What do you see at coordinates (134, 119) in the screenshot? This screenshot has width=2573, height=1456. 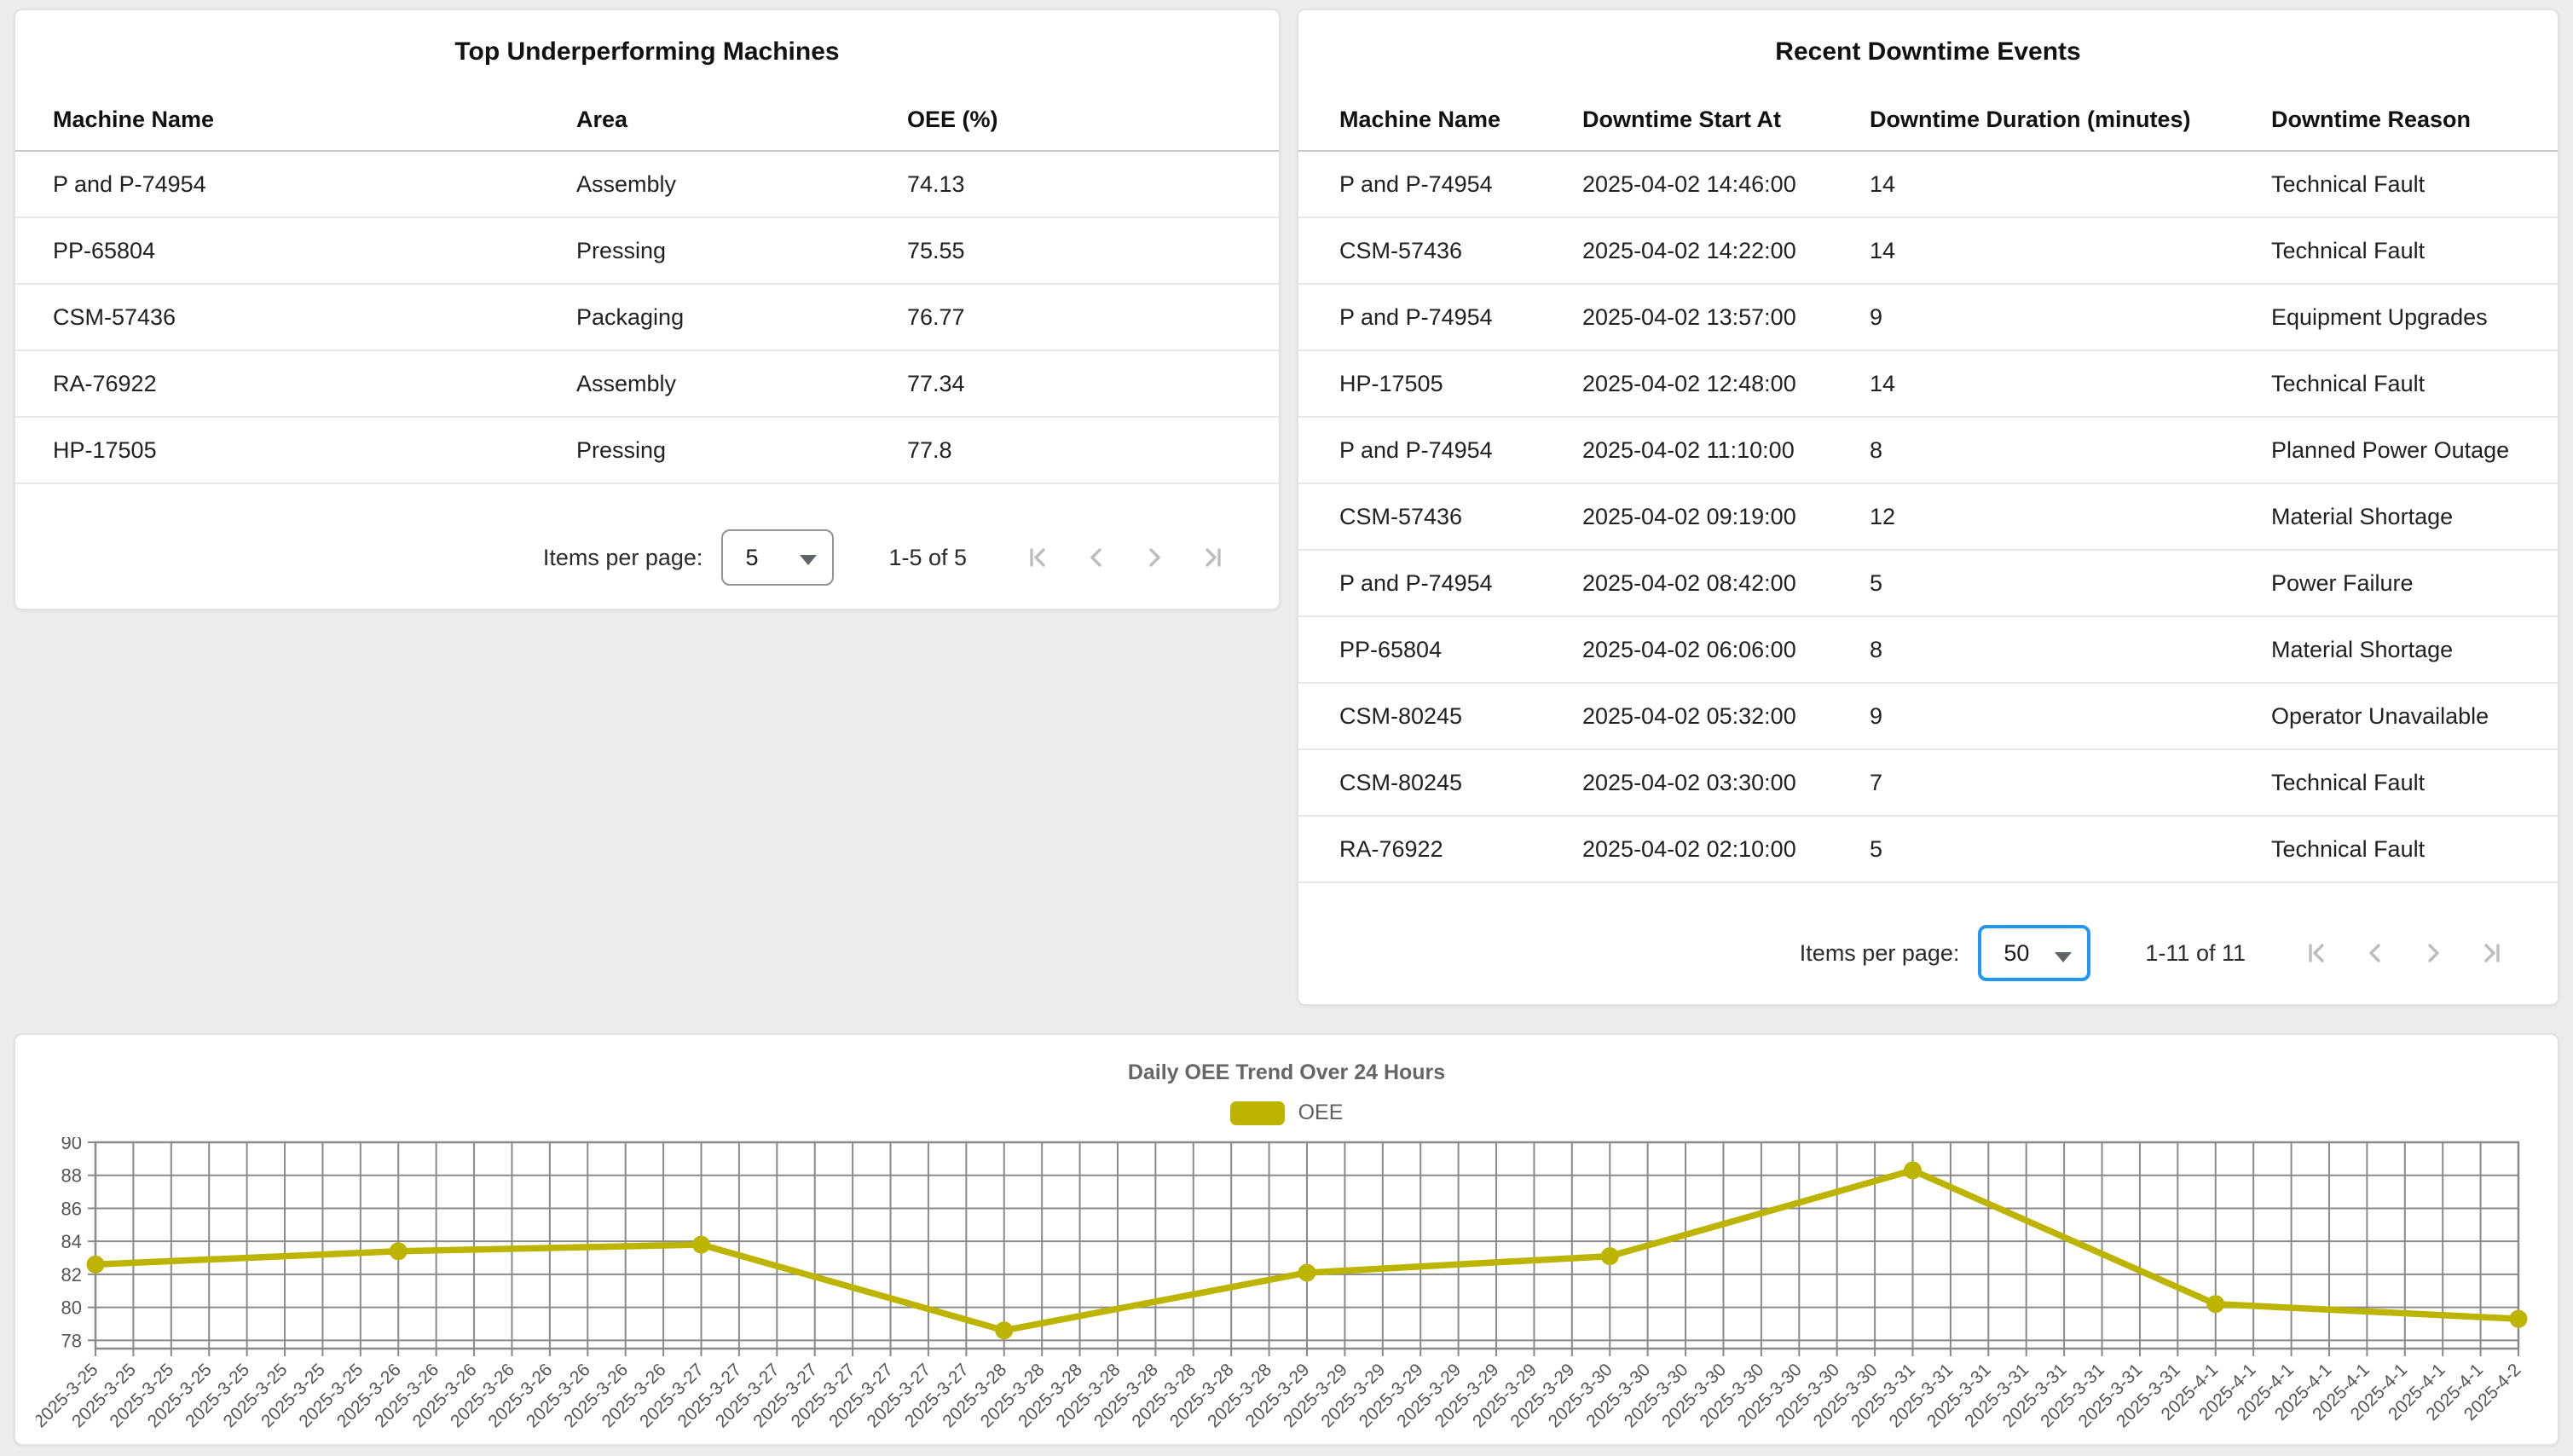 I see `column-header: Machine Name` at bounding box center [134, 119].